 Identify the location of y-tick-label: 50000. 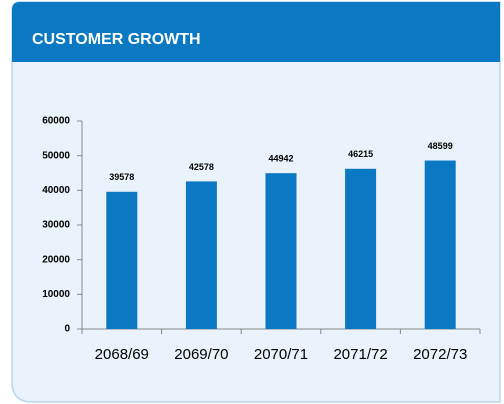
(56, 155).